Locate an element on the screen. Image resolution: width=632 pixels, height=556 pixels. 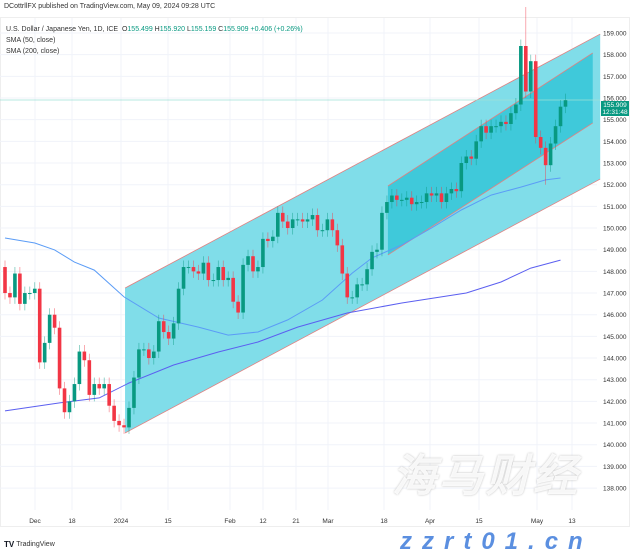
brand-name: TradingView is located at coordinates (35, 544).